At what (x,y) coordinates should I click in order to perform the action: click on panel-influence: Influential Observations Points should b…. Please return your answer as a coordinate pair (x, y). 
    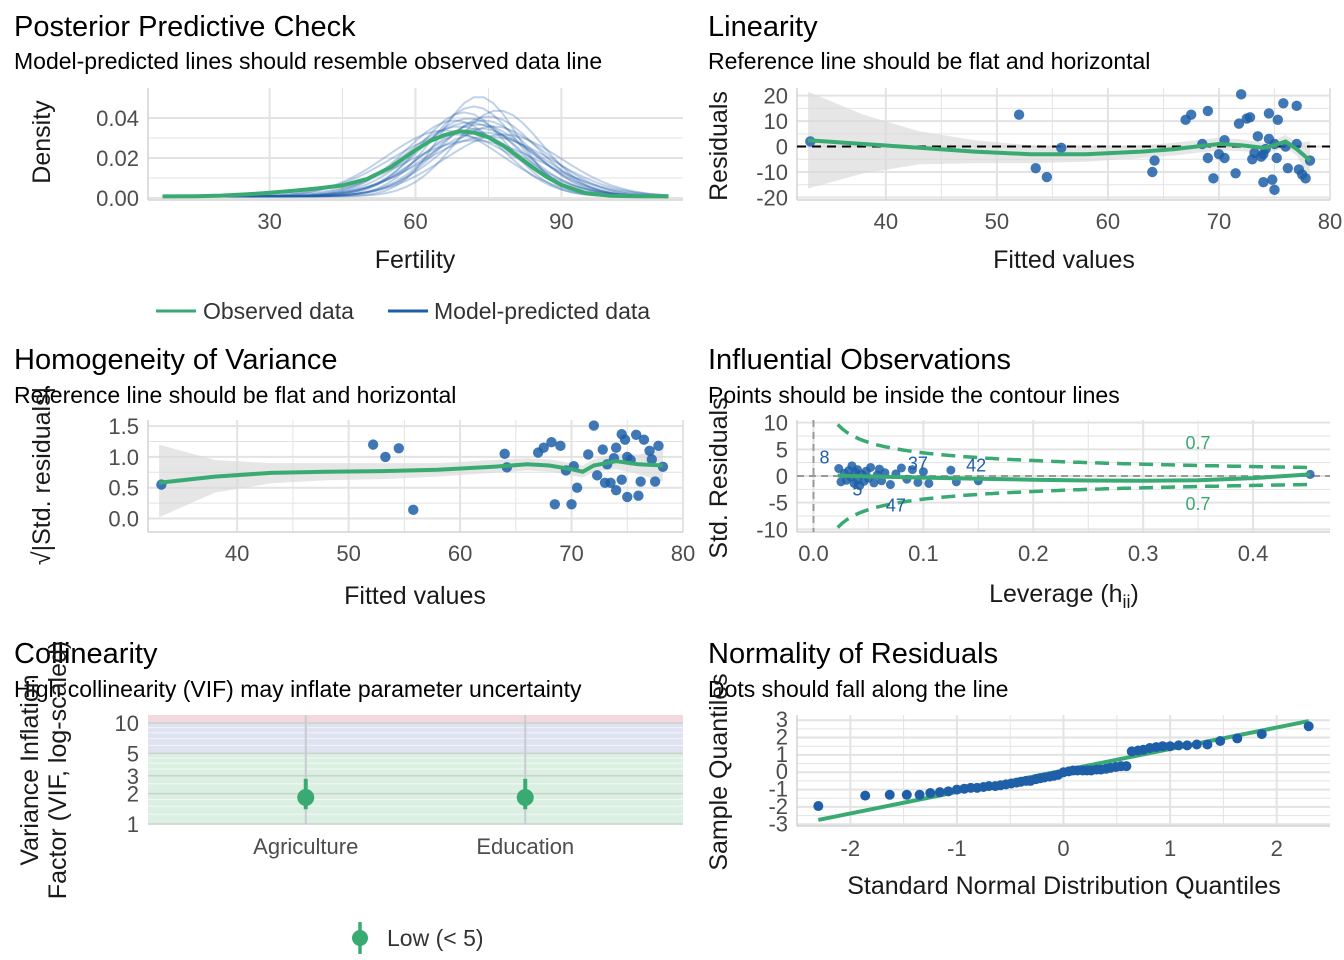
    Looking at the image, I should click on (1017, 478).